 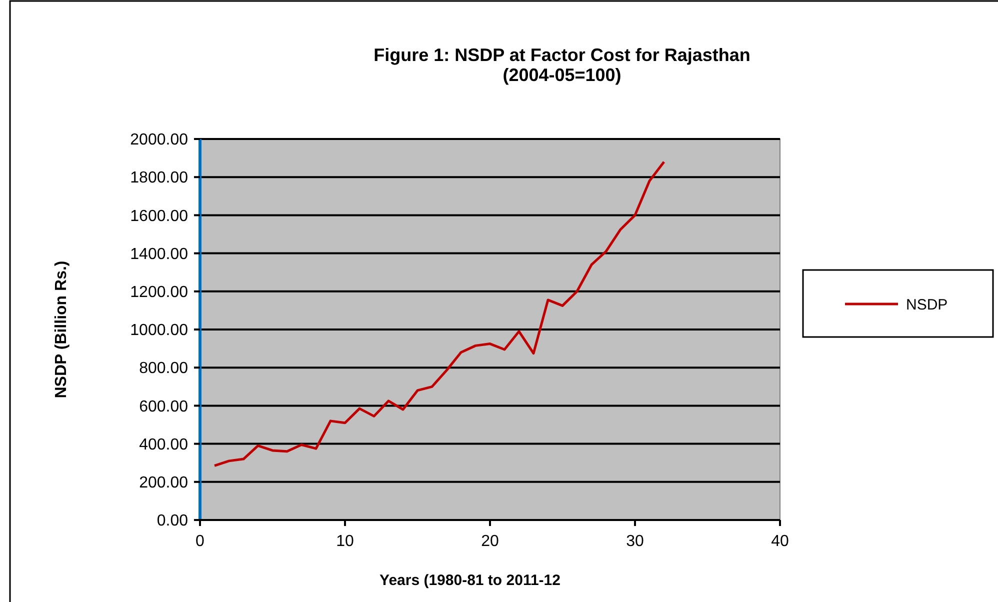 I want to click on legend-label: NSDP, so click(x=927, y=305).